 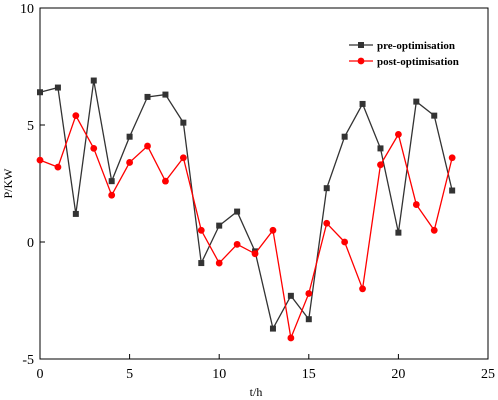 I want to click on x-axis-title: t/h, so click(x=256, y=392).